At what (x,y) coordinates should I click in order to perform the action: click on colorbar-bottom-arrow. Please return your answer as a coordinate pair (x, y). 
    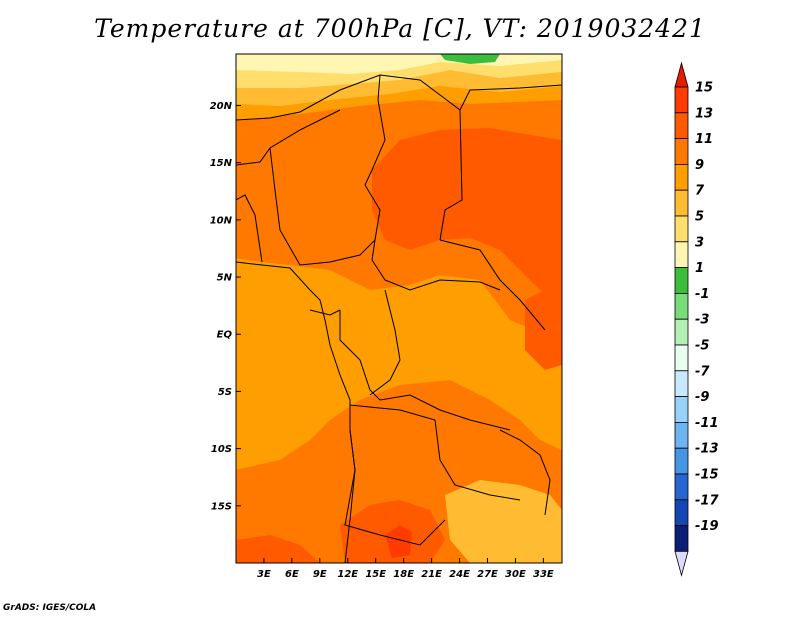
    Looking at the image, I should click on (681, 564).